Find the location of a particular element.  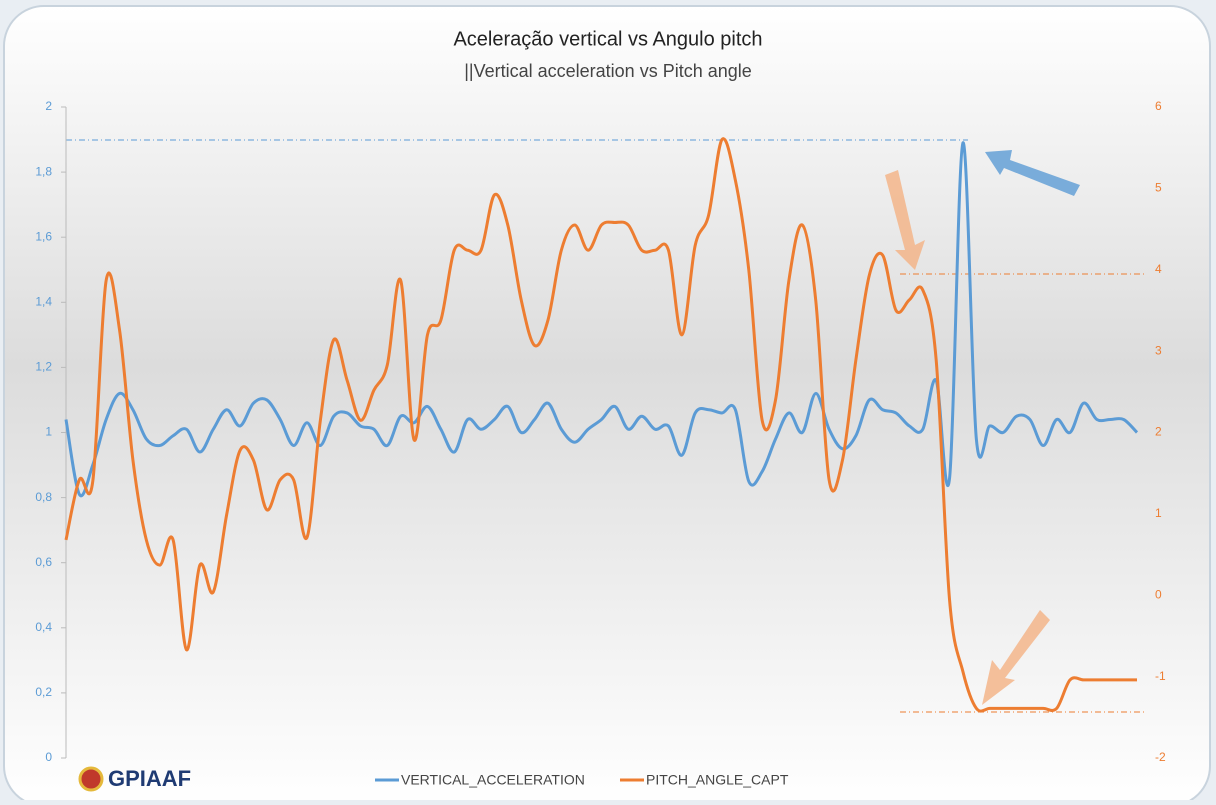

y-tick-label: 1,4 is located at coordinates (43, 301).